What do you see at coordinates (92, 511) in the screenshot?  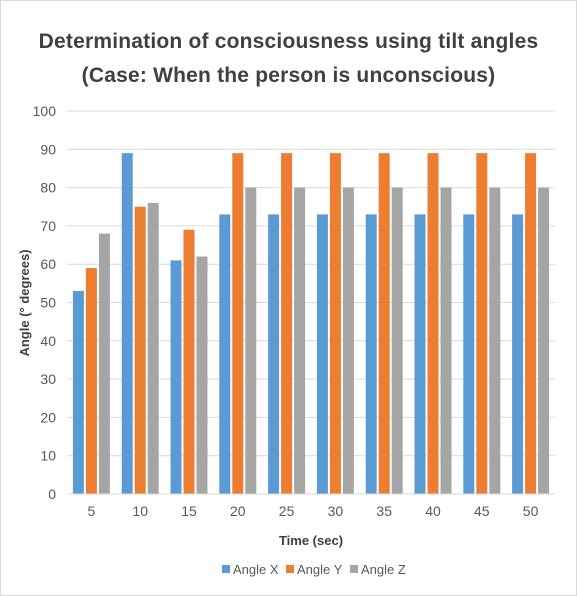 I see `x-tick-label: 5` at bounding box center [92, 511].